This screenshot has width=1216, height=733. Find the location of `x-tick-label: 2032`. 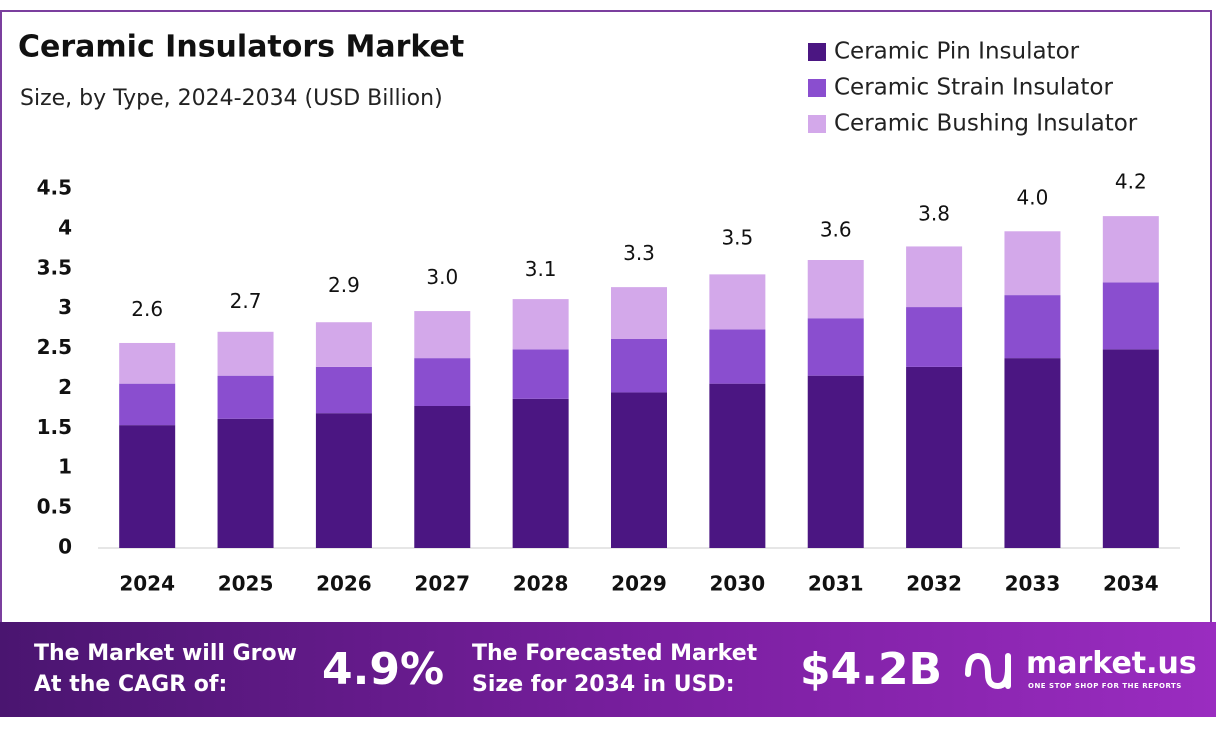

x-tick-label: 2032 is located at coordinates (934, 584).